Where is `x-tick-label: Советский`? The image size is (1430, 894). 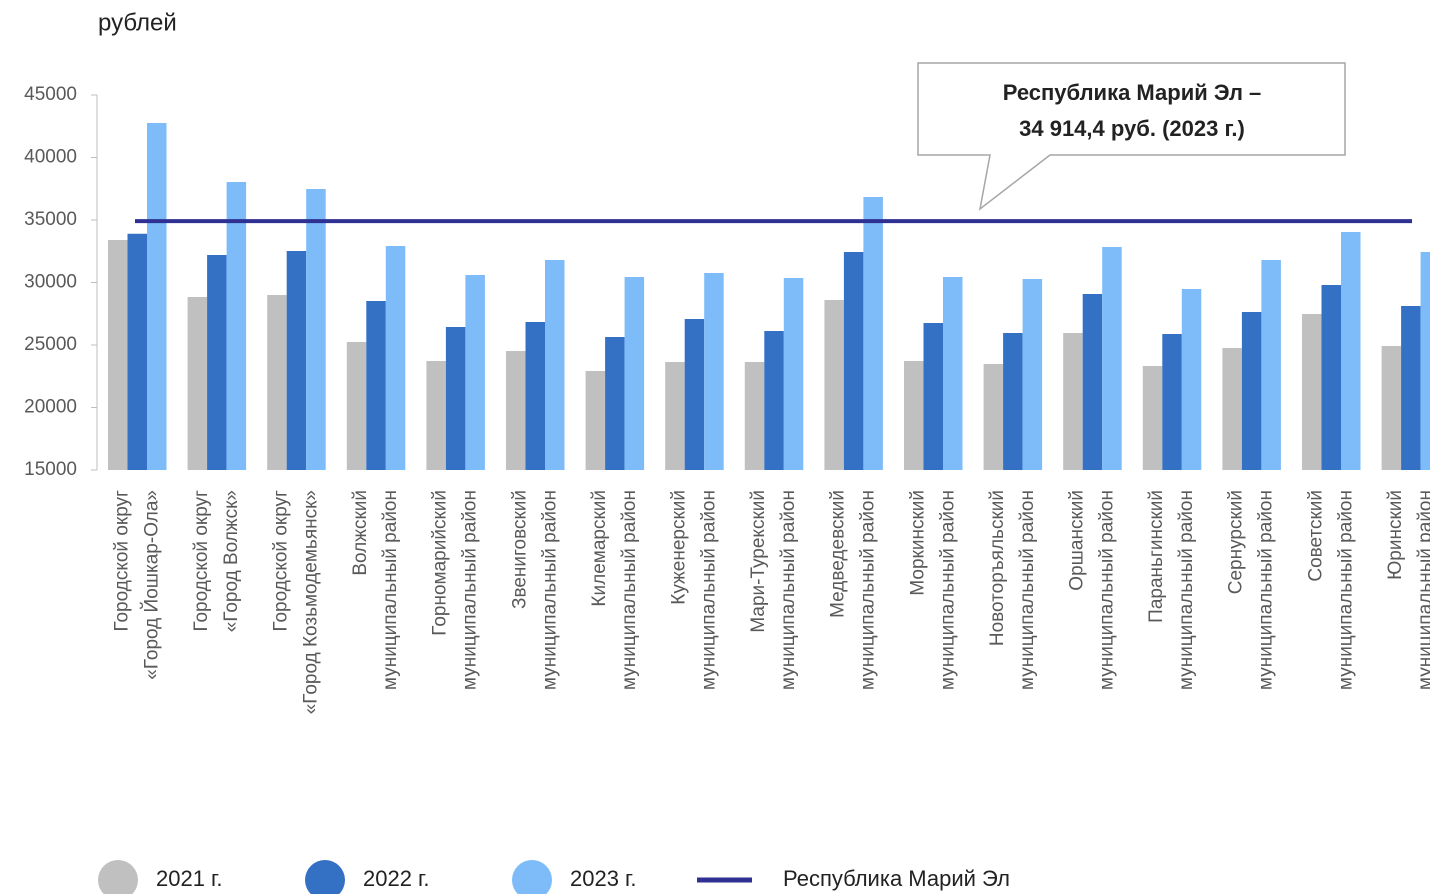 x-tick-label: Советский is located at coordinates (1315, 536).